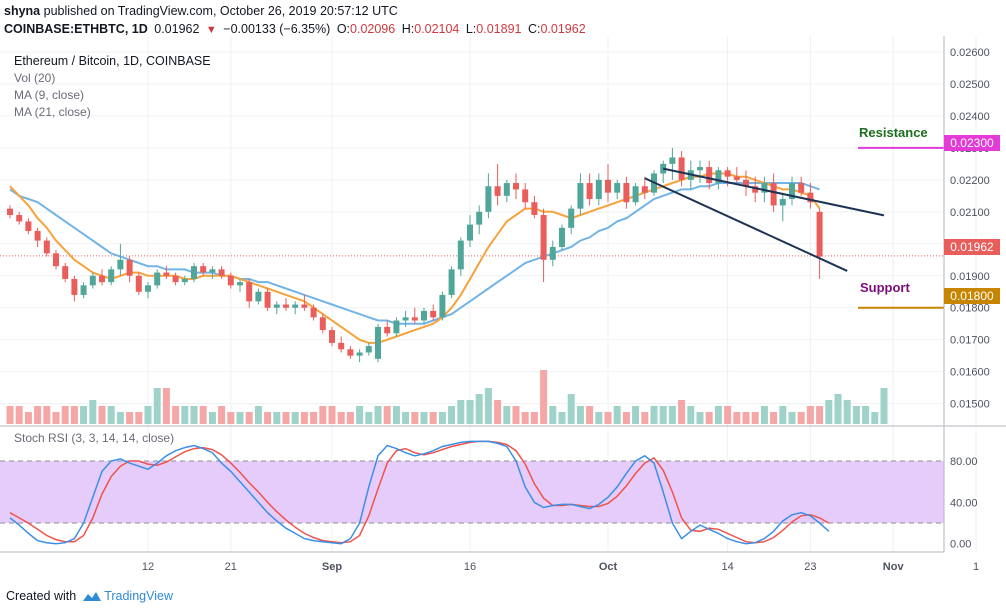  Describe the element at coordinates (970, 181) in the screenshot. I see `price-tick-label: 0.02200` at that location.